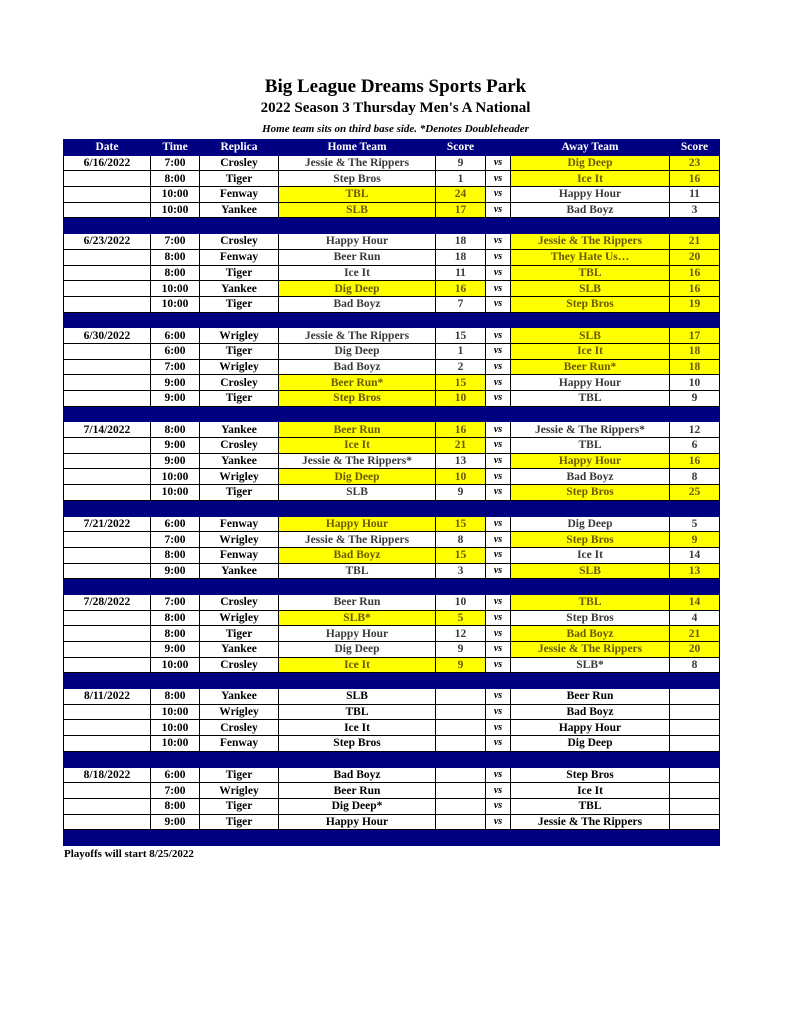 The width and height of the screenshot is (791, 1024). What do you see at coordinates (175, 367) in the screenshot?
I see `game-time: 7:00` at bounding box center [175, 367].